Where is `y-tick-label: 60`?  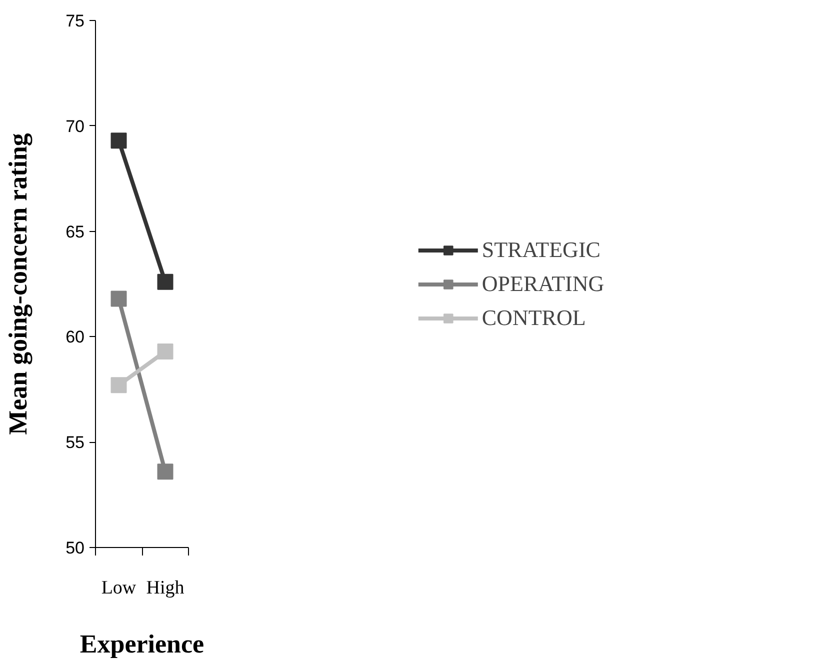
y-tick-label: 60 is located at coordinates (75, 337).